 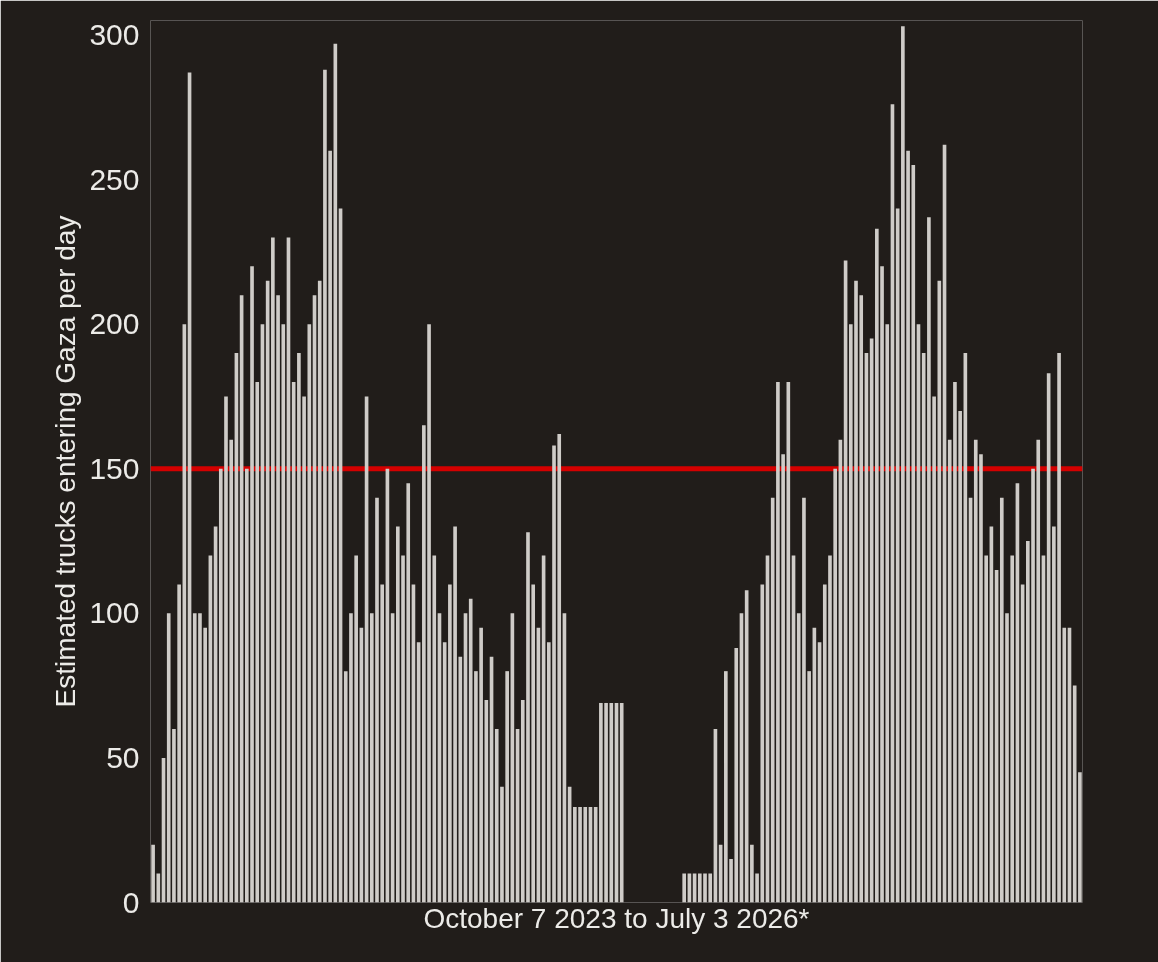 I want to click on y-tick-label: 300, so click(x=114, y=34).